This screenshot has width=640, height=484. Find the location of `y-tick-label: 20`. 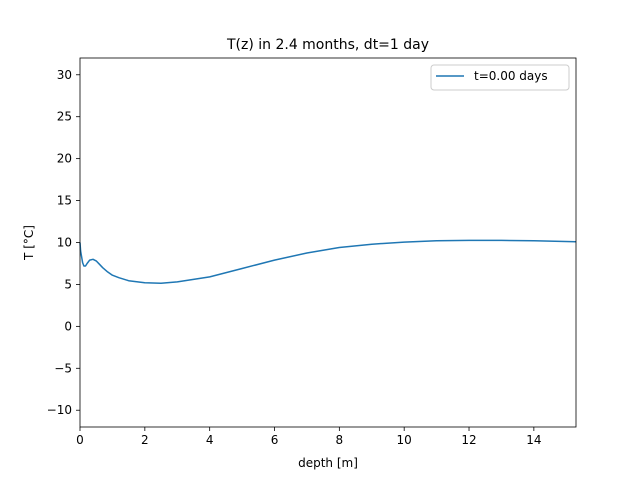

y-tick-label: 20 is located at coordinates (64, 159).